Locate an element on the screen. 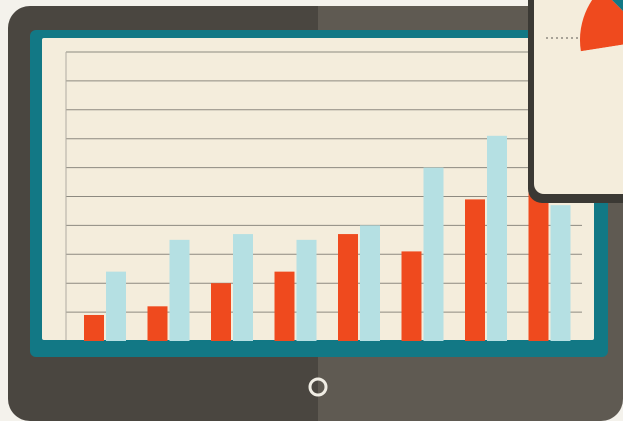 Image resolution: width=623 pixels, height=421 pixels. home-button-icon is located at coordinates (318, 387).